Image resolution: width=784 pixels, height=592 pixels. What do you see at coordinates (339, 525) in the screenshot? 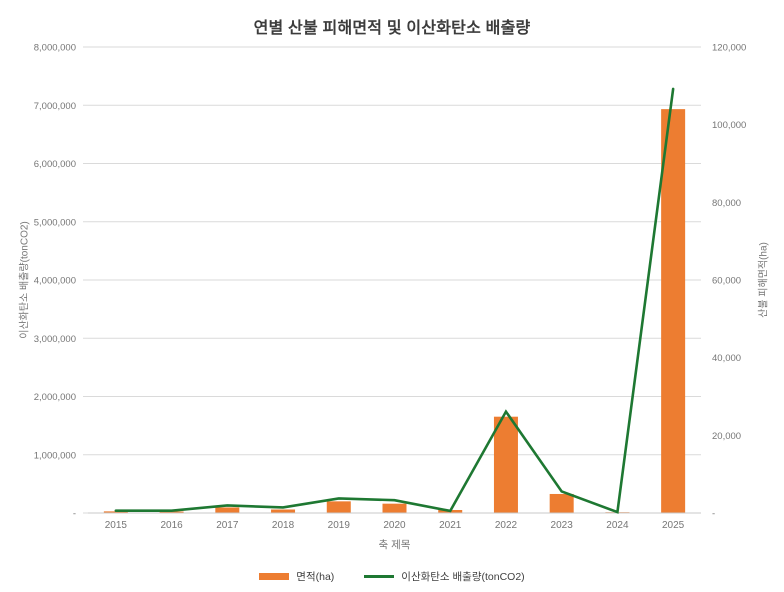
I see `x-tick-label: 2019` at bounding box center [339, 525].